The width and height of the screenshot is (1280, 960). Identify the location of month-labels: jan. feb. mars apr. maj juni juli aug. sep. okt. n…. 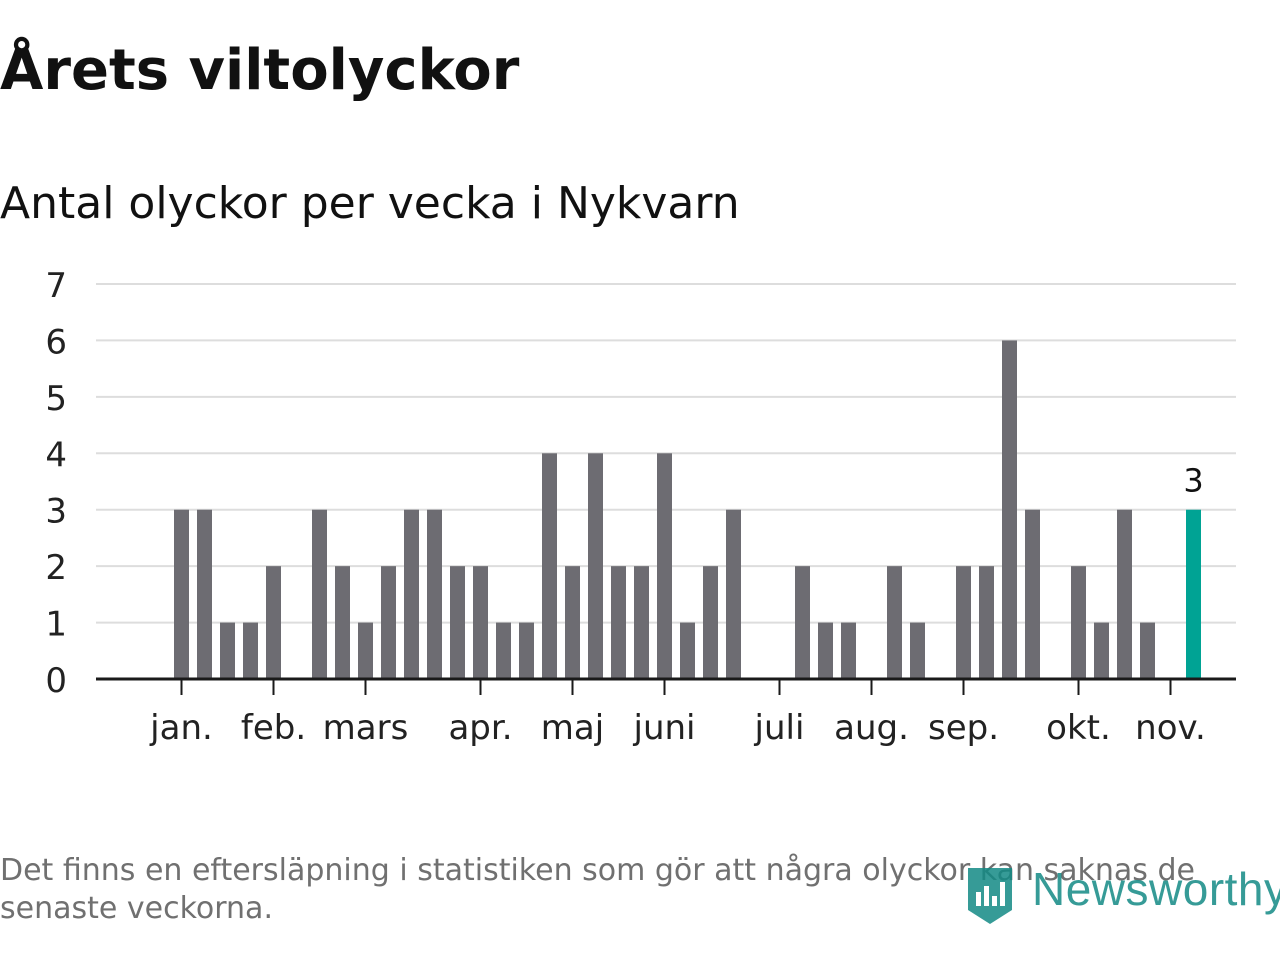
(677, 728).